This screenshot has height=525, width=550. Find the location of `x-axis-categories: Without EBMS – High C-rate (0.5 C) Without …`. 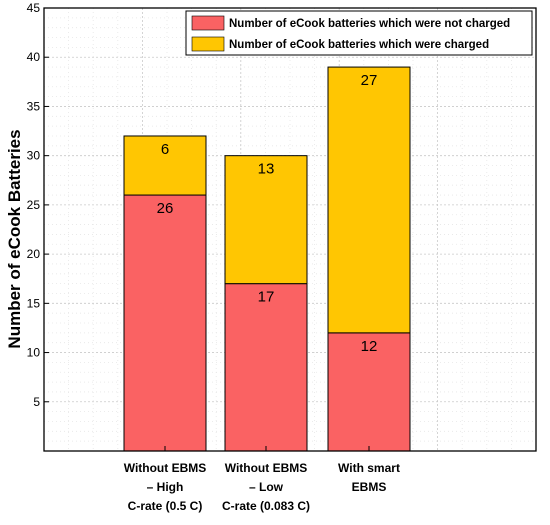

x-axis-categories: Without EBMS – High C-rate (0.5 C) Without … is located at coordinates (262, 479).